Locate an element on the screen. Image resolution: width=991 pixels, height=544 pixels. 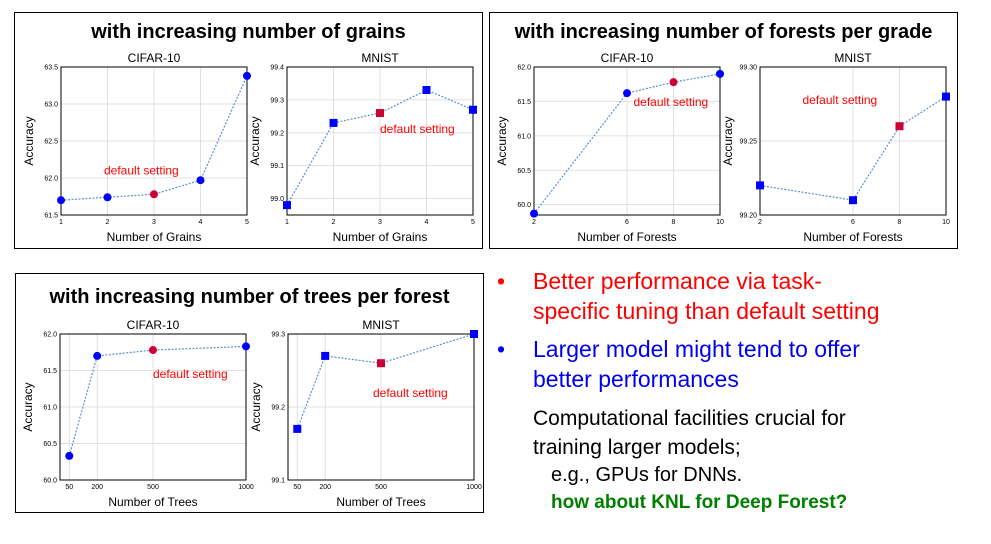
bullet-text-line: Larger model might tend to offer is located at coordinates (696, 349).